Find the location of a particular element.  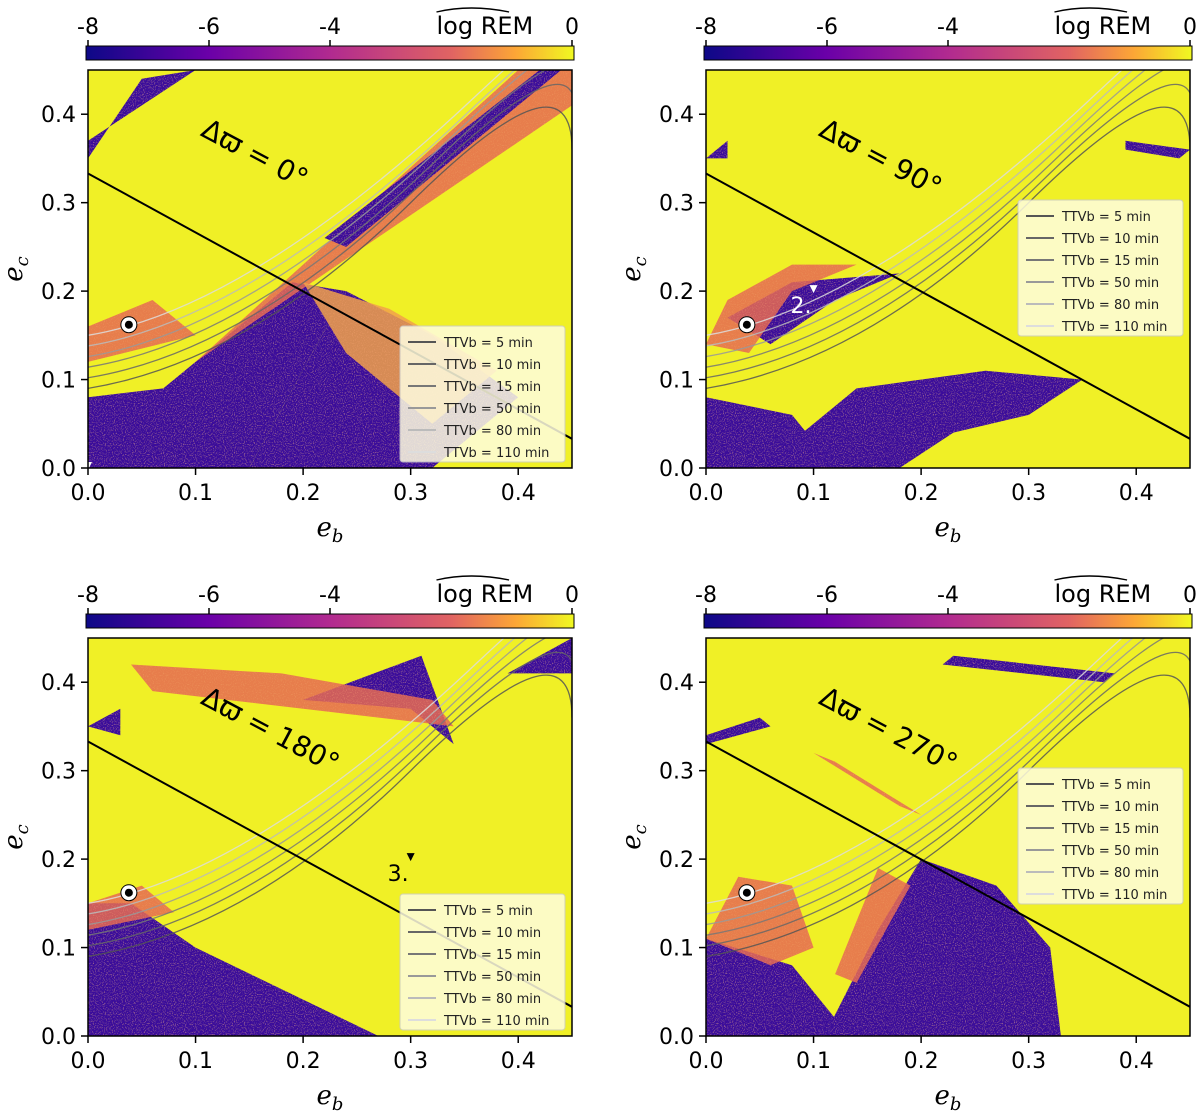

legend-entry: TTVb = 80 min is located at coordinates (1110, 305).